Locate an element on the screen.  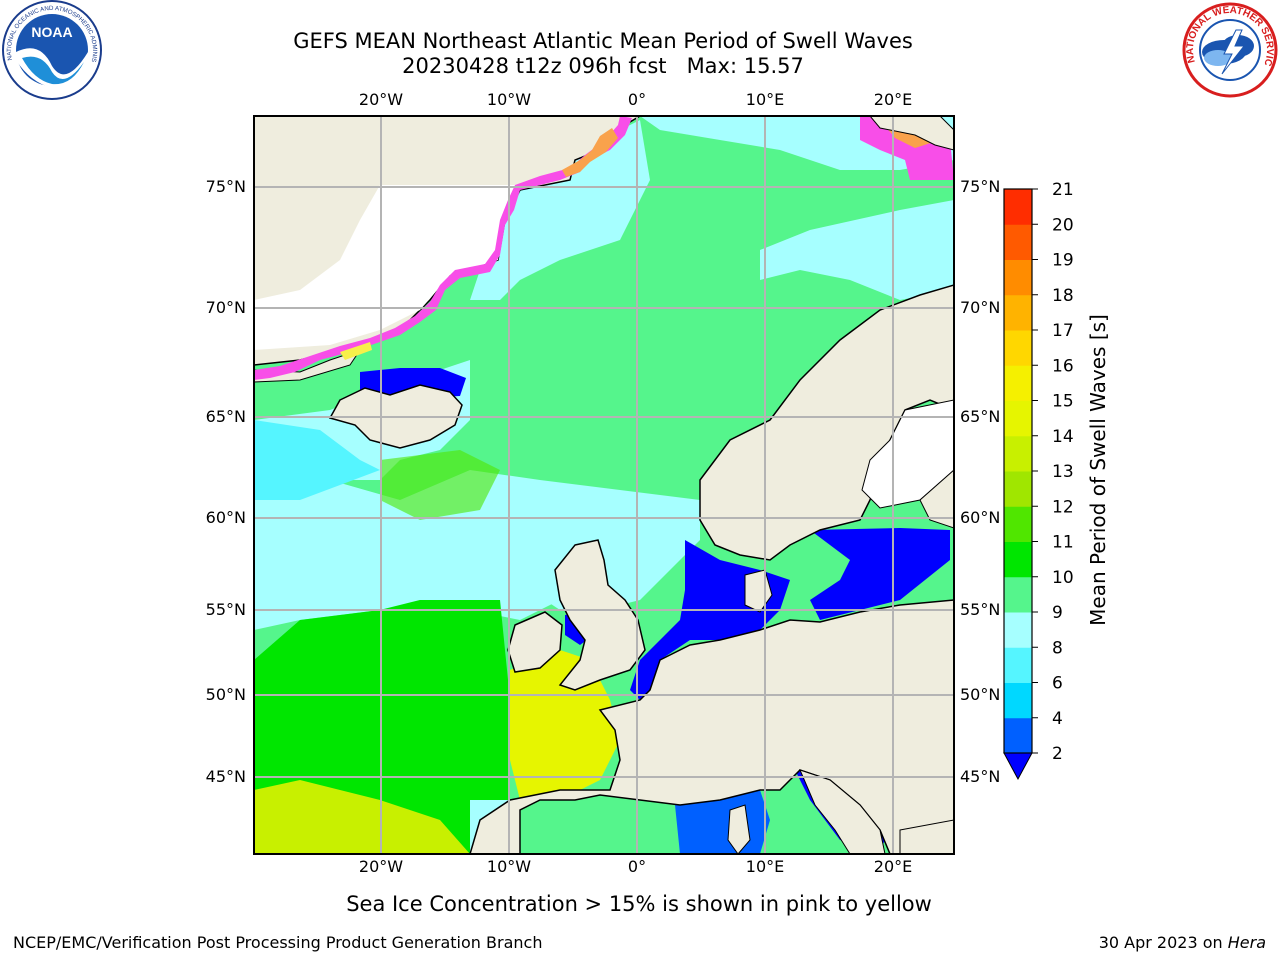
nws-logo: NATIONAL WEATHER SERVICE is located at coordinates (1227, 50).